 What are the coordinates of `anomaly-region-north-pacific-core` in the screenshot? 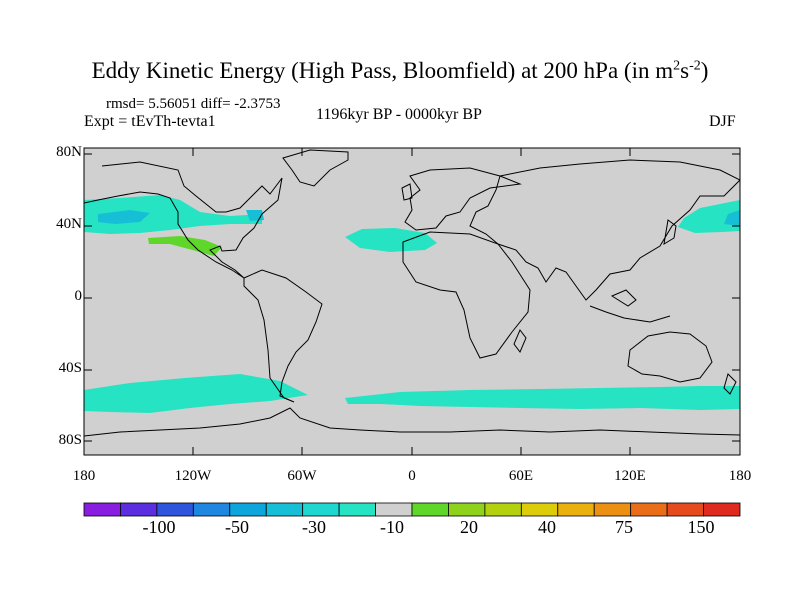 It's located at (124, 217).